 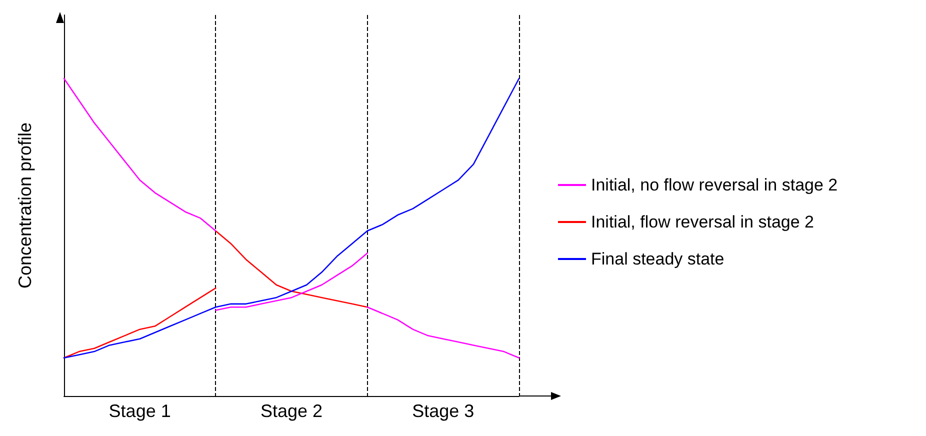 I want to click on x-tick-label: Stage 3, so click(x=443, y=411).